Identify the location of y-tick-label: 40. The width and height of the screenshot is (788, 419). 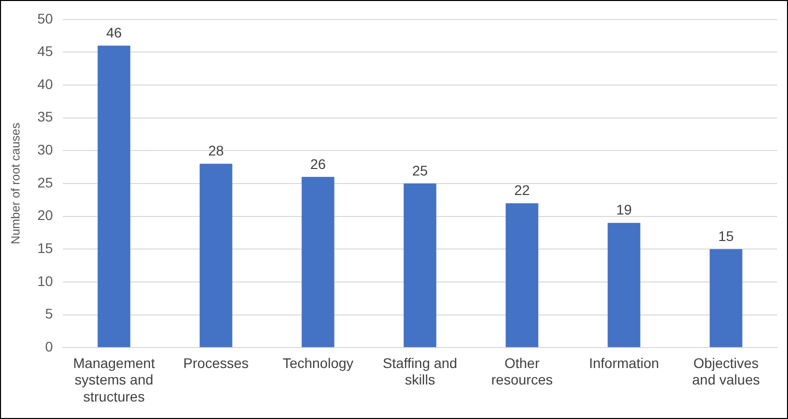
(45, 84).